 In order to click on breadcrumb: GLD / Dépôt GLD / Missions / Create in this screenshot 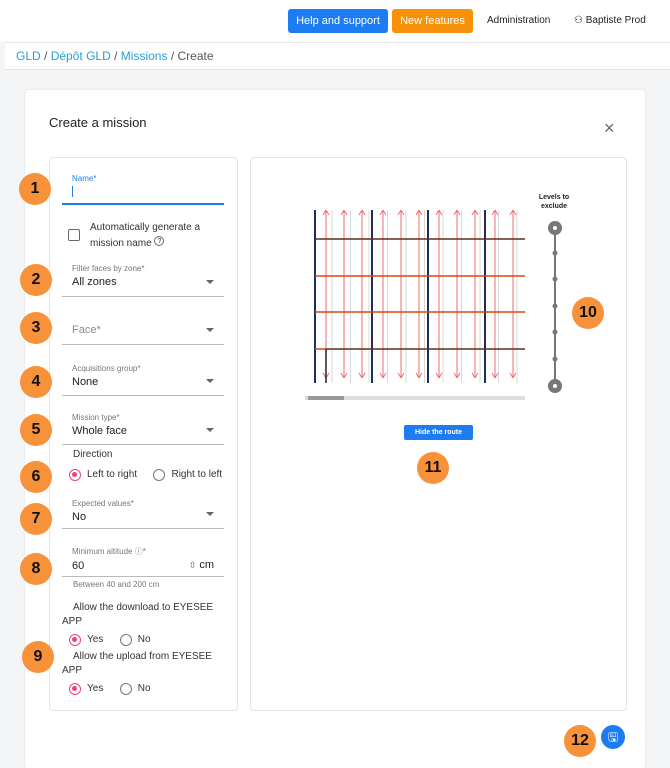, I will do `click(337, 56)`.